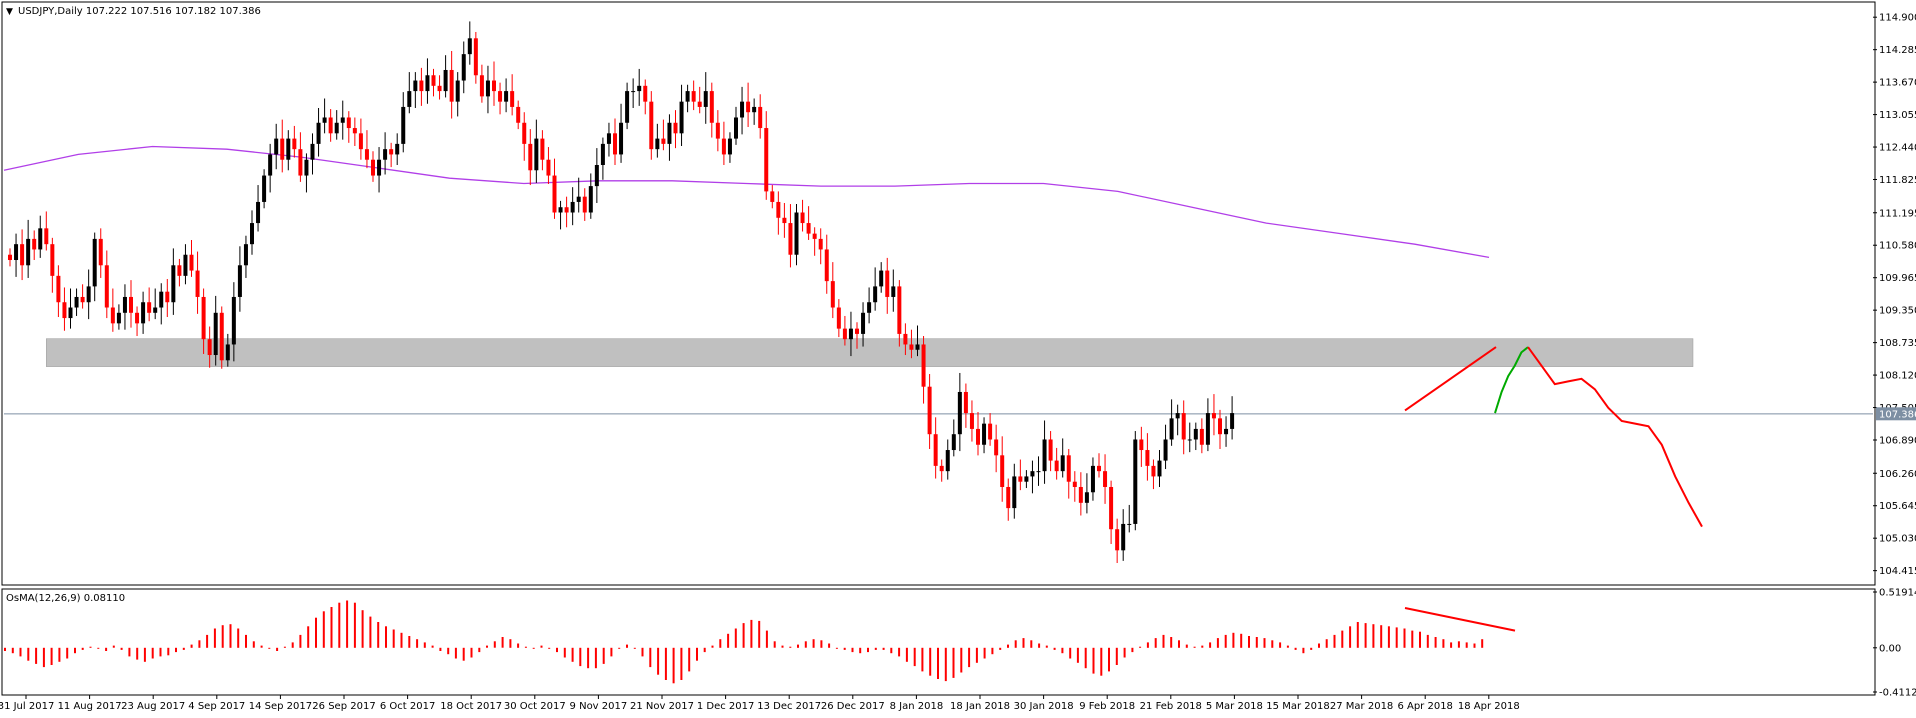  I want to click on x-tick-label: 27 Mar 2018, so click(1361, 706).